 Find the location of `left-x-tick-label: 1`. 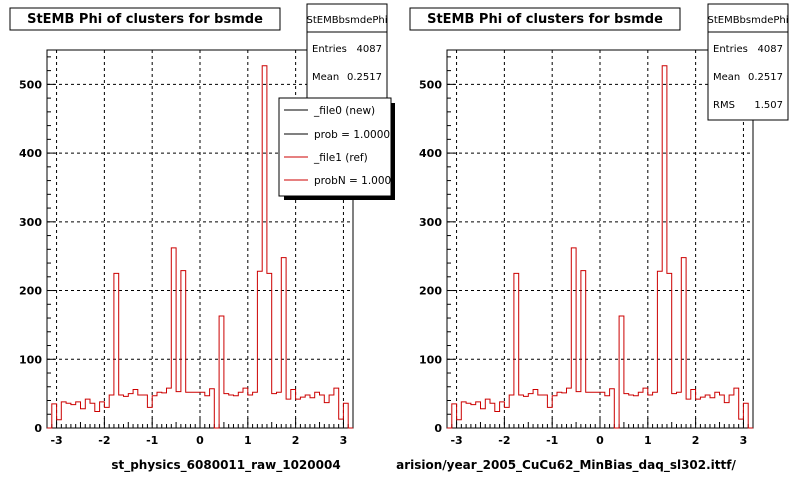

left-x-tick-label: 1 is located at coordinates (248, 440).